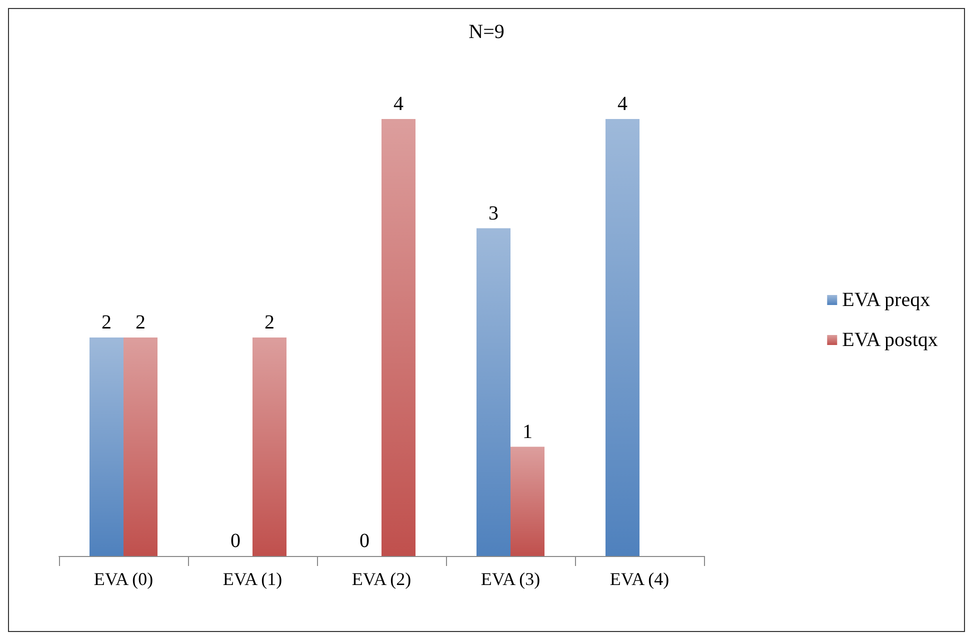  Describe the element at coordinates (886, 300) in the screenshot. I see `legend-label: EVA preqx` at that location.